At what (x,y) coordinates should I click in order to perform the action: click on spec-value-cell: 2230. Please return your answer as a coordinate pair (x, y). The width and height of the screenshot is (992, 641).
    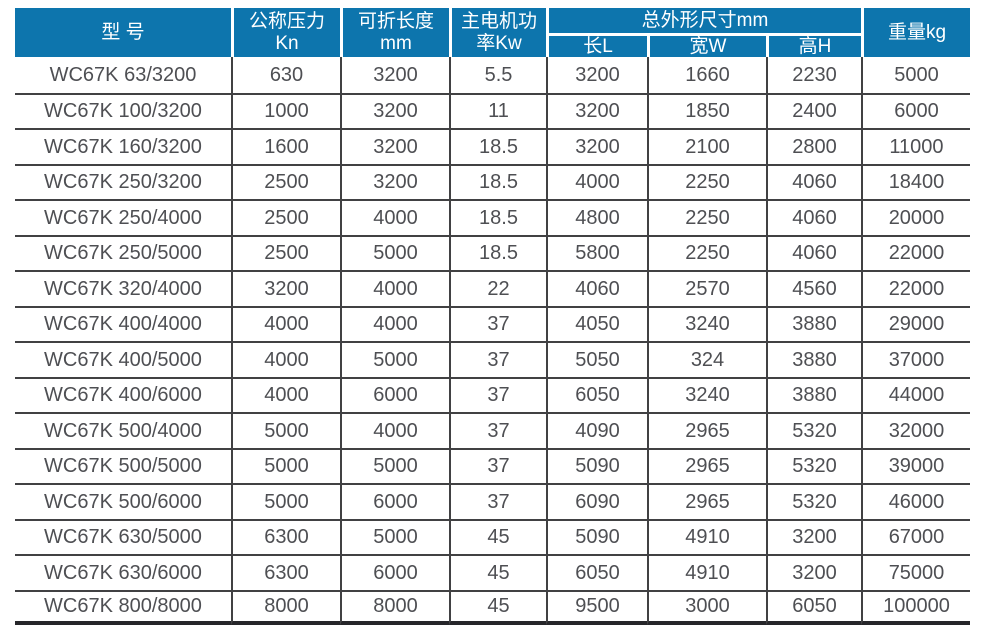
    Looking at the image, I should click on (813, 75).